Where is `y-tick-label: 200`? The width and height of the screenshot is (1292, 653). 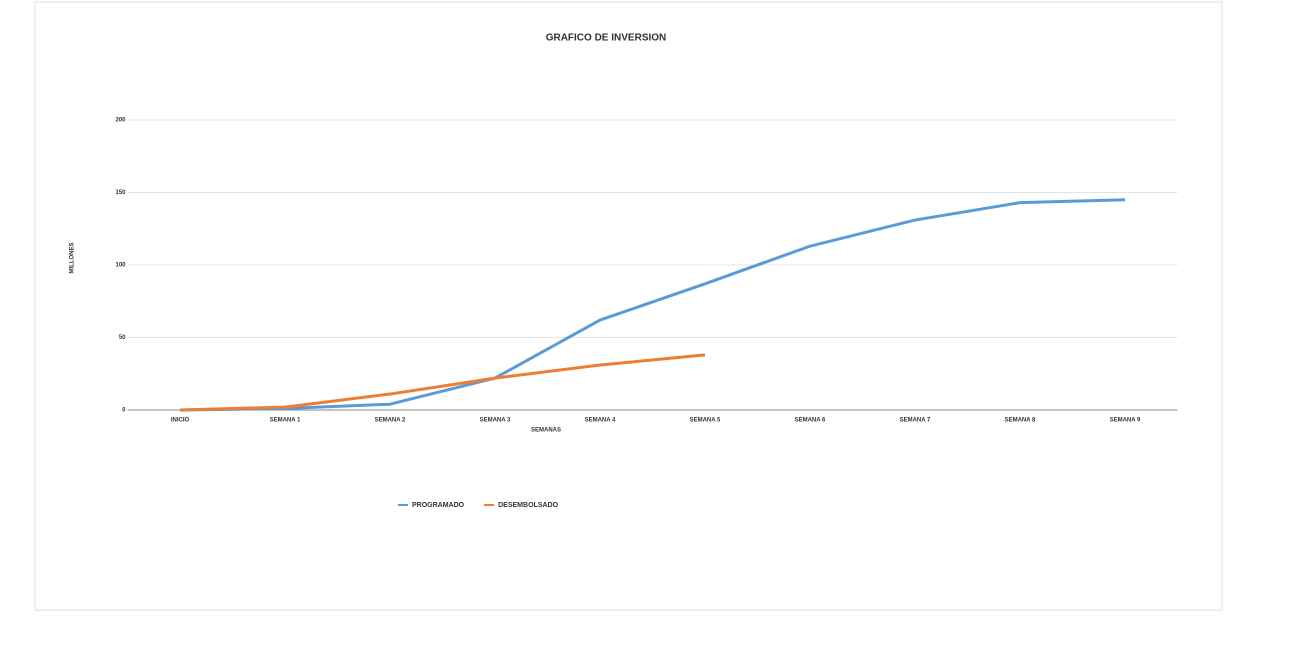 y-tick-label: 200 is located at coordinates (120, 121).